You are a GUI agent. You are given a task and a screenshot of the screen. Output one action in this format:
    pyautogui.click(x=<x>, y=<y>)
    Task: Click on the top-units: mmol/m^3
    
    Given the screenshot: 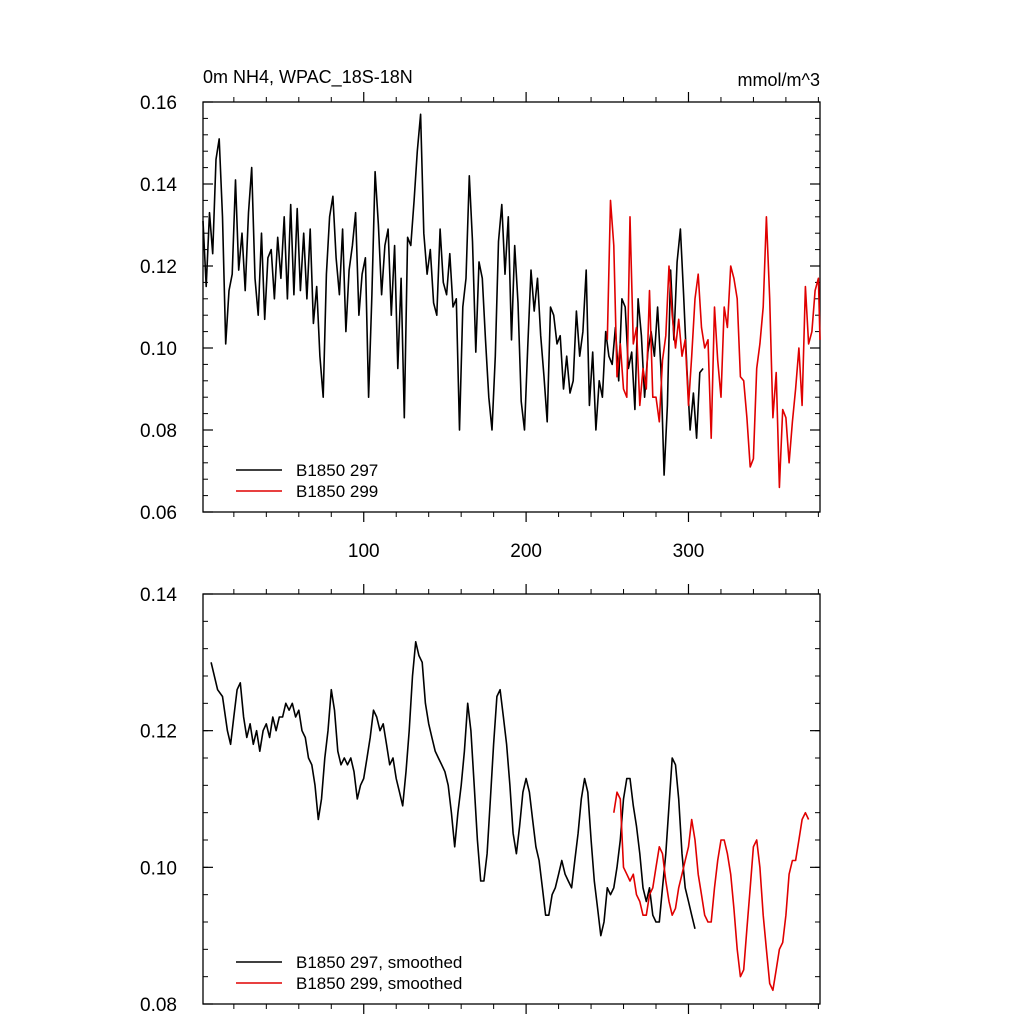 What is the action you would take?
    pyautogui.click(x=779, y=80)
    